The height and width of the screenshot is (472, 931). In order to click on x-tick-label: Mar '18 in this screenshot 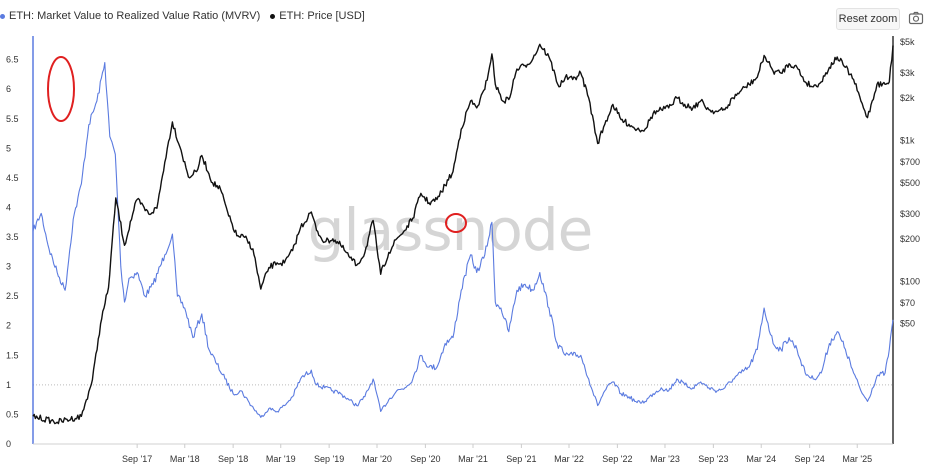, I will do `click(185, 459)`.